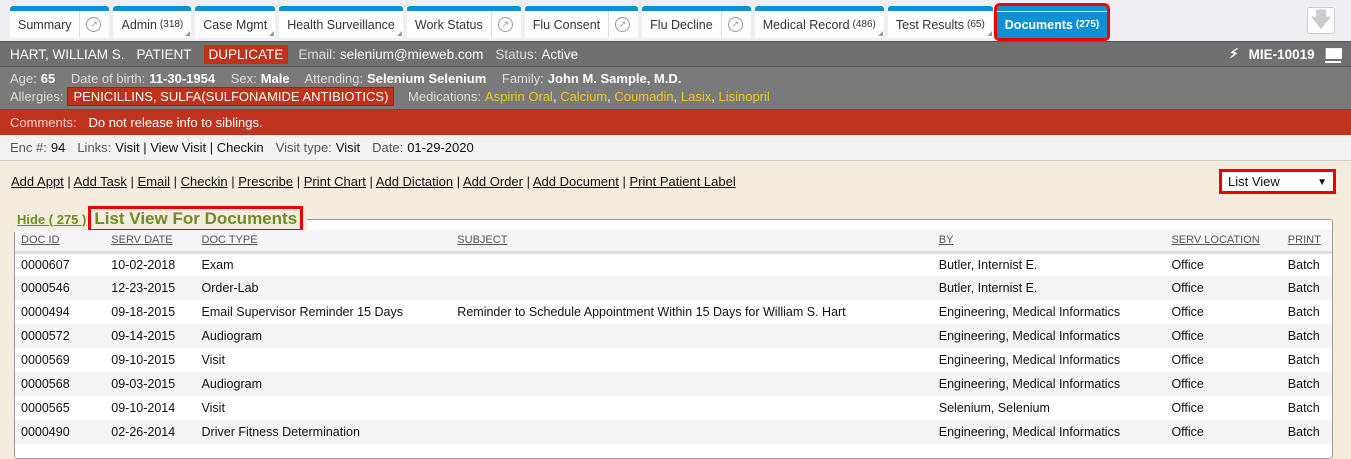  I want to click on table-cell: Exam, so click(217, 264).